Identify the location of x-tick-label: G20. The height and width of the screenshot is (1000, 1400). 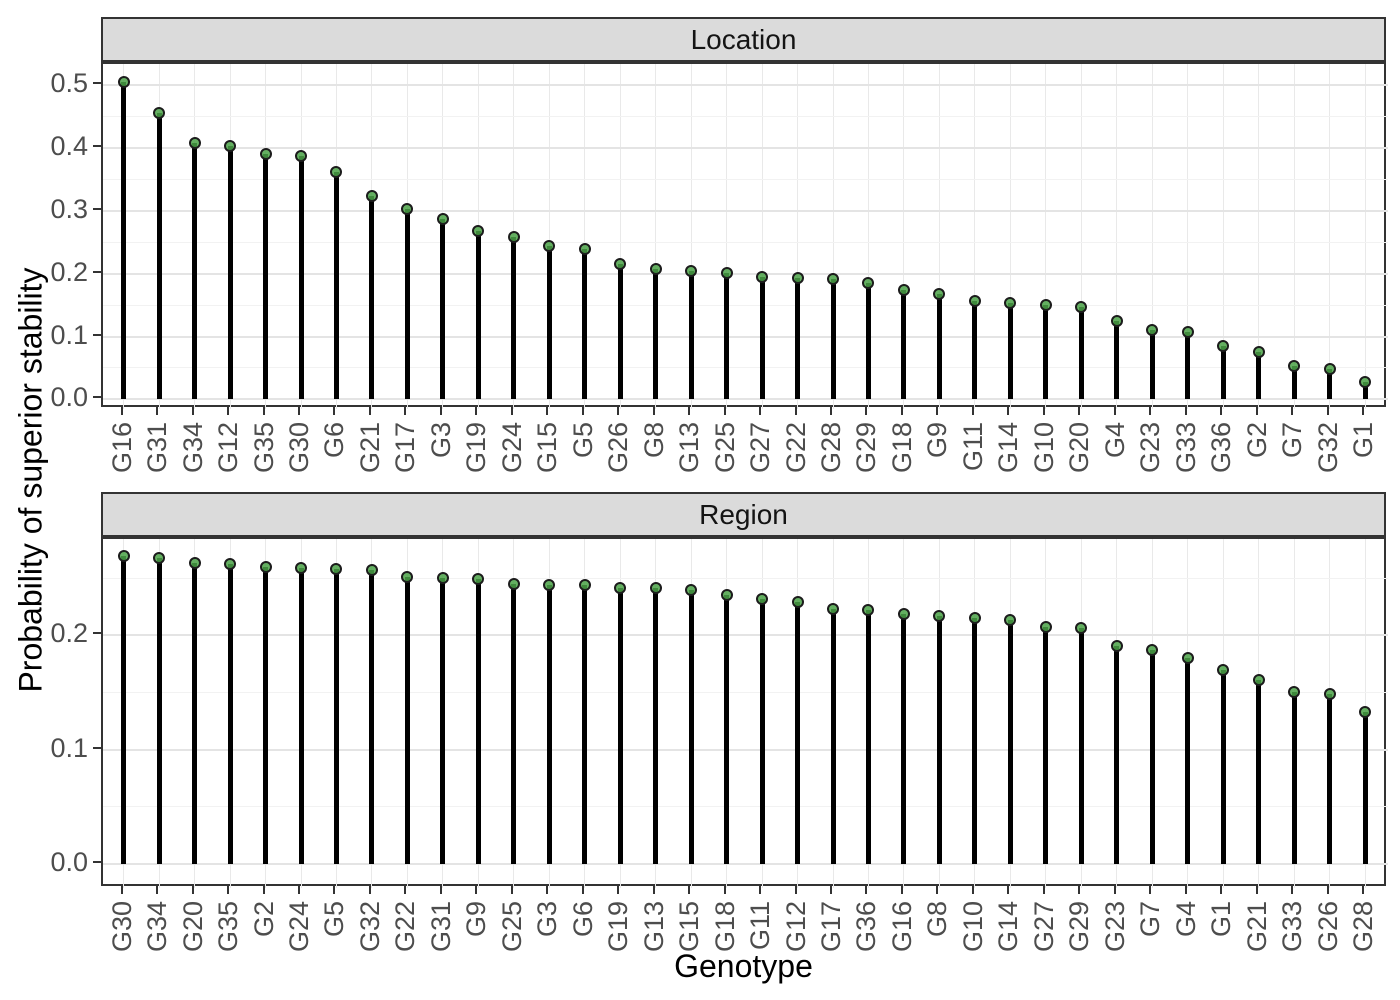
(1079, 448).